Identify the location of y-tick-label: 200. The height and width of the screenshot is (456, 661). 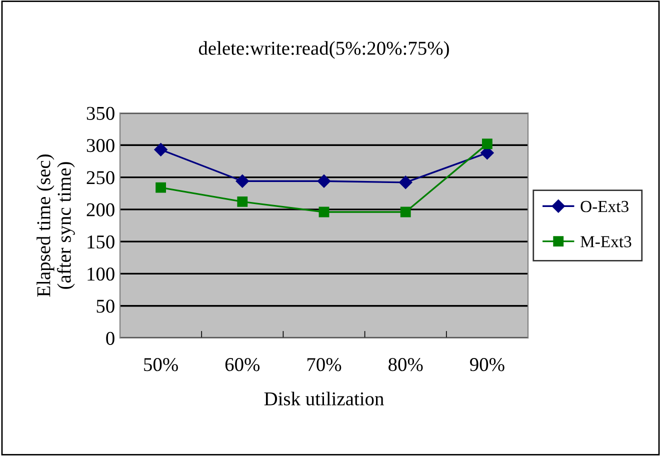
(100, 209).